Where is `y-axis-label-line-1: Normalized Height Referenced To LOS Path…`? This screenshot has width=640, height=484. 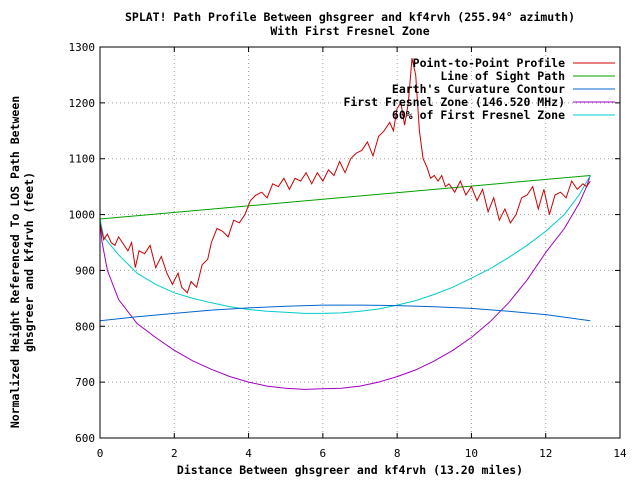
y-axis-label-line-1: Normalized Height Referenced To LOS Path… is located at coordinates (15, 262).